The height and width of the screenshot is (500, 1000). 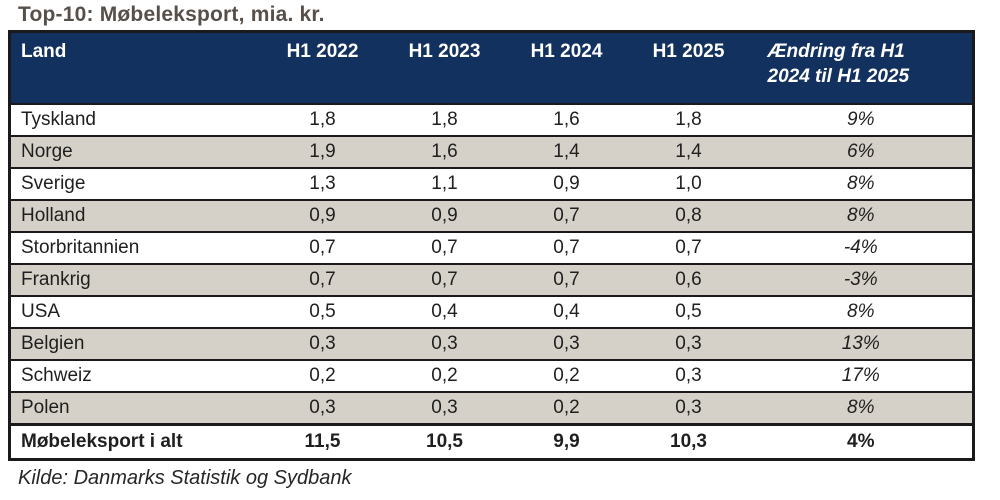 I want to click on total-row: Møbeleksport i alt 11,5 10,5 9,9 10,3 4%, so click(x=491, y=441).